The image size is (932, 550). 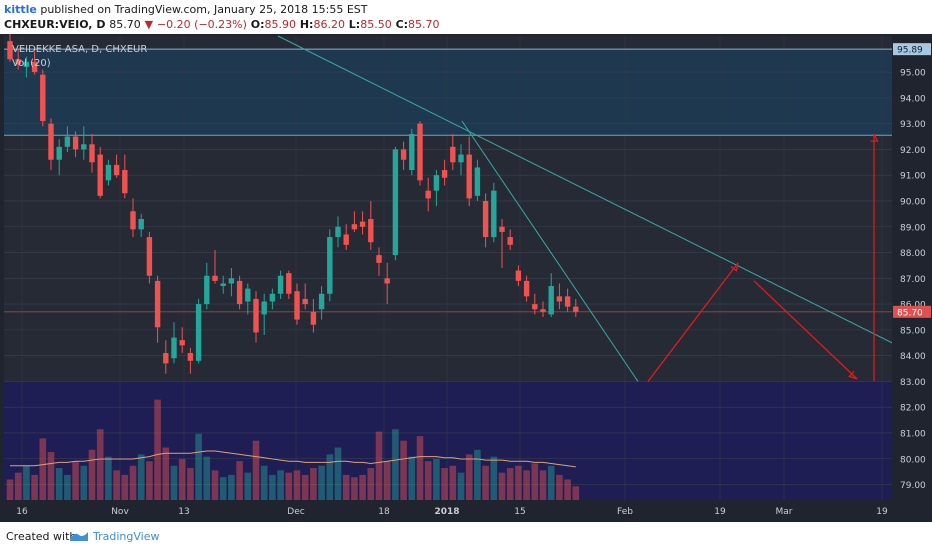 What do you see at coordinates (550, 251) in the screenshot?
I see `trend-line-short` at bounding box center [550, 251].